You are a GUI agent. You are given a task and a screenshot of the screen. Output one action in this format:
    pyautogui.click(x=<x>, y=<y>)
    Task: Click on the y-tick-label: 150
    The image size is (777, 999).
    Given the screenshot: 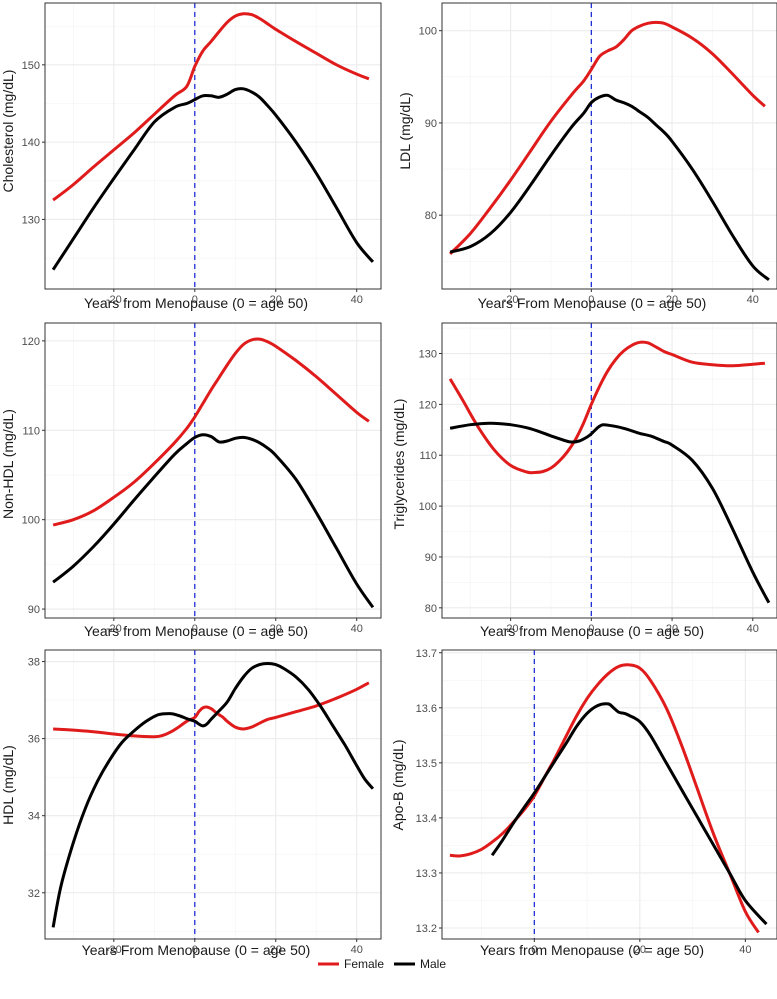 What is the action you would take?
    pyautogui.click(x=31, y=66)
    